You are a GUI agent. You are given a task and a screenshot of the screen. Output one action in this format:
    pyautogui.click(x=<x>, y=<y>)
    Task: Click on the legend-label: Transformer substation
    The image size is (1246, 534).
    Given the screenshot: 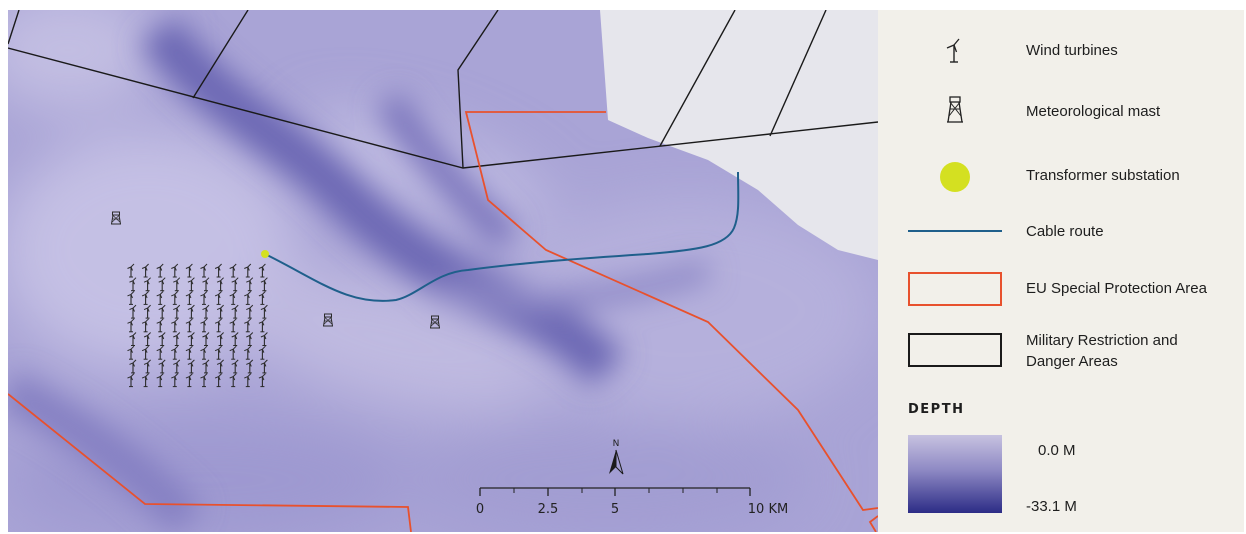 What is the action you would take?
    pyautogui.click(x=1103, y=175)
    